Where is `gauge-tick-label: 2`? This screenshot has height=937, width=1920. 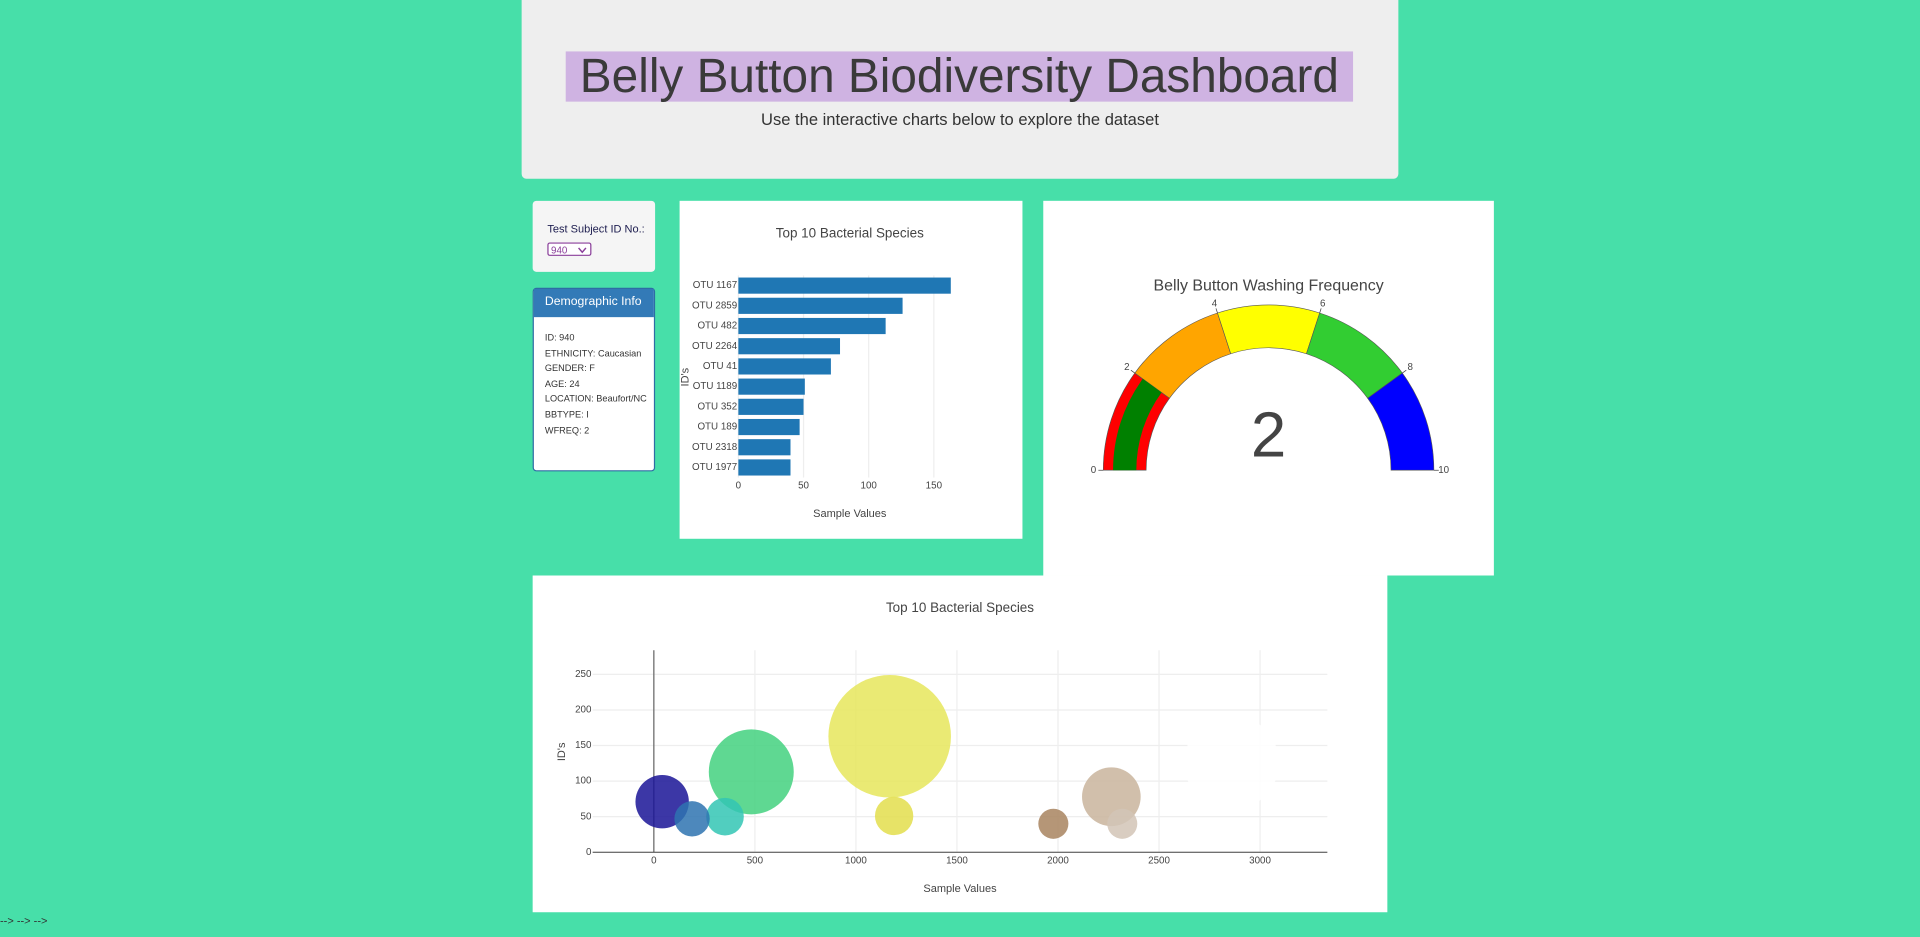 gauge-tick-label: 2 is located at coordinates (1126, 367).